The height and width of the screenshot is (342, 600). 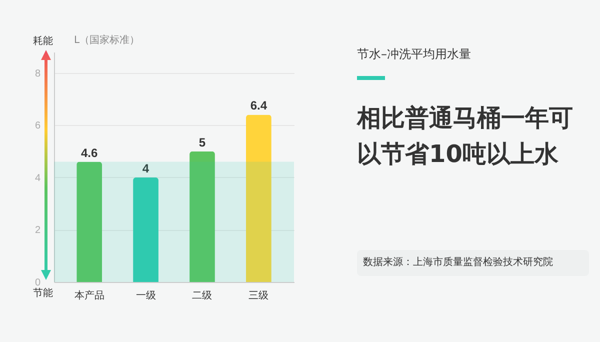 I want to click on x-tick-label: 二级, so click(x=202, y=296).